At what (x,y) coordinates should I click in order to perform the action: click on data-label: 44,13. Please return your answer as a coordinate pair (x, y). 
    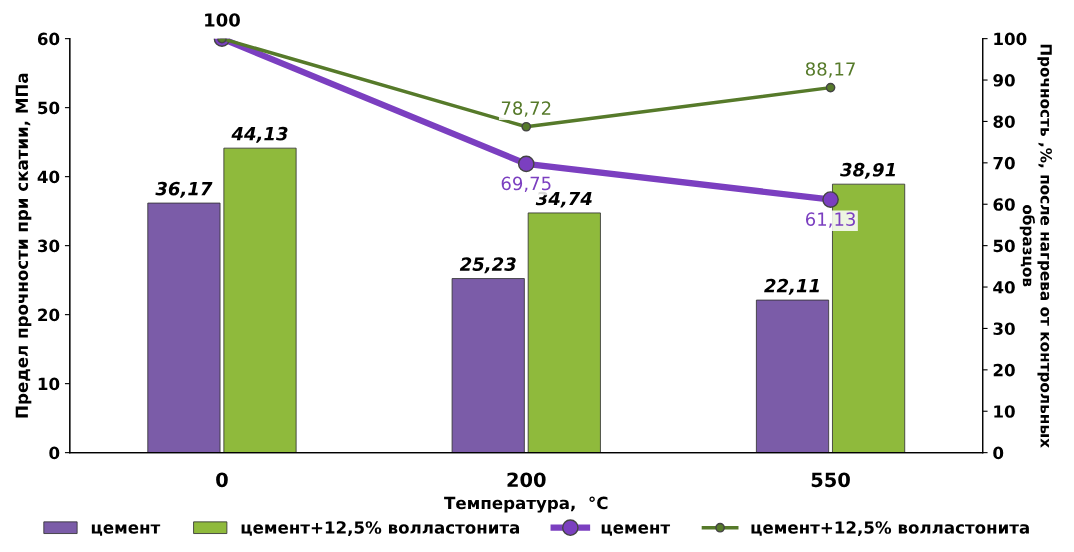
    Looking at the image, I should click on (259, 134).